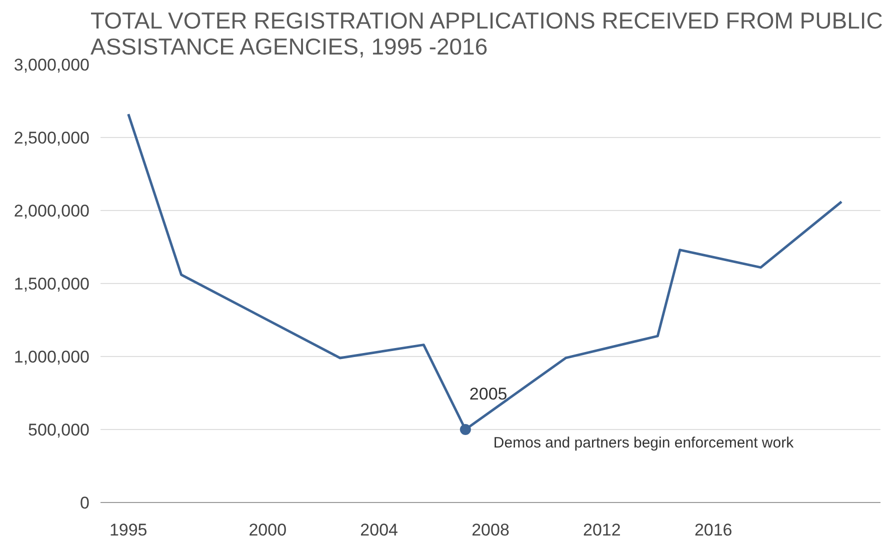  What do you see at coordinates (267, 530) in the screenshot?
I see `x-tick-label: 2000` at bounding box center [267, 530].